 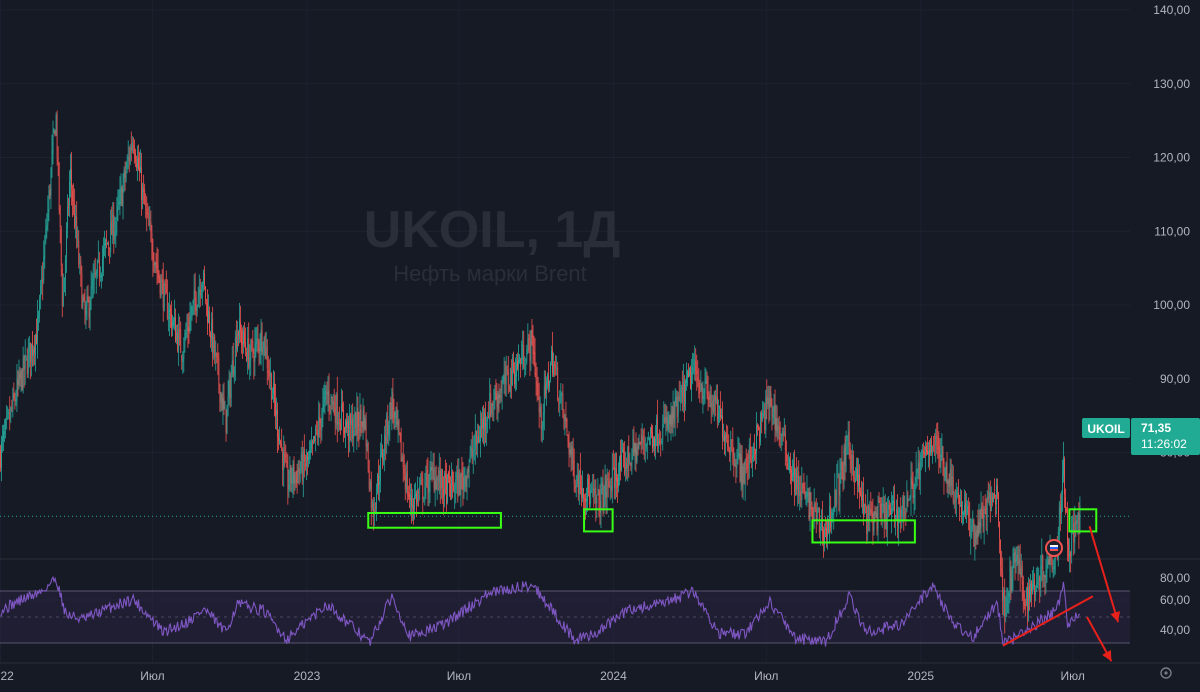 I want to click on time-axis-tick: 2023, so click(x=307, y=676).